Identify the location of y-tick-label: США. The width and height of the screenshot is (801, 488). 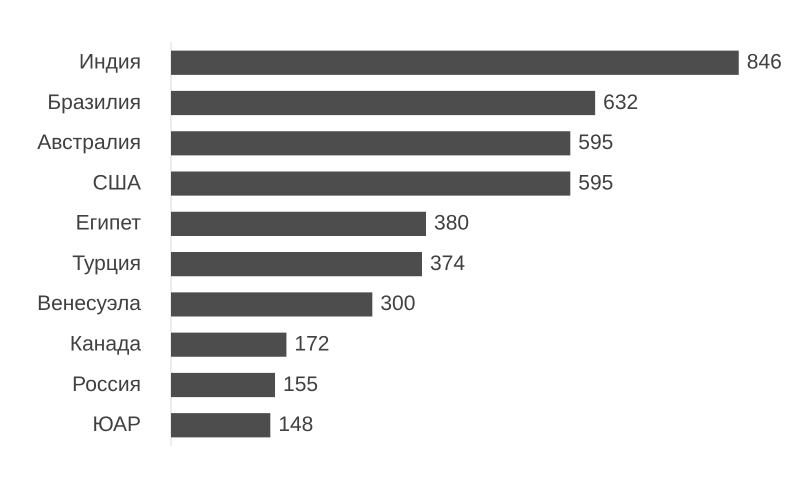
(116, 182).